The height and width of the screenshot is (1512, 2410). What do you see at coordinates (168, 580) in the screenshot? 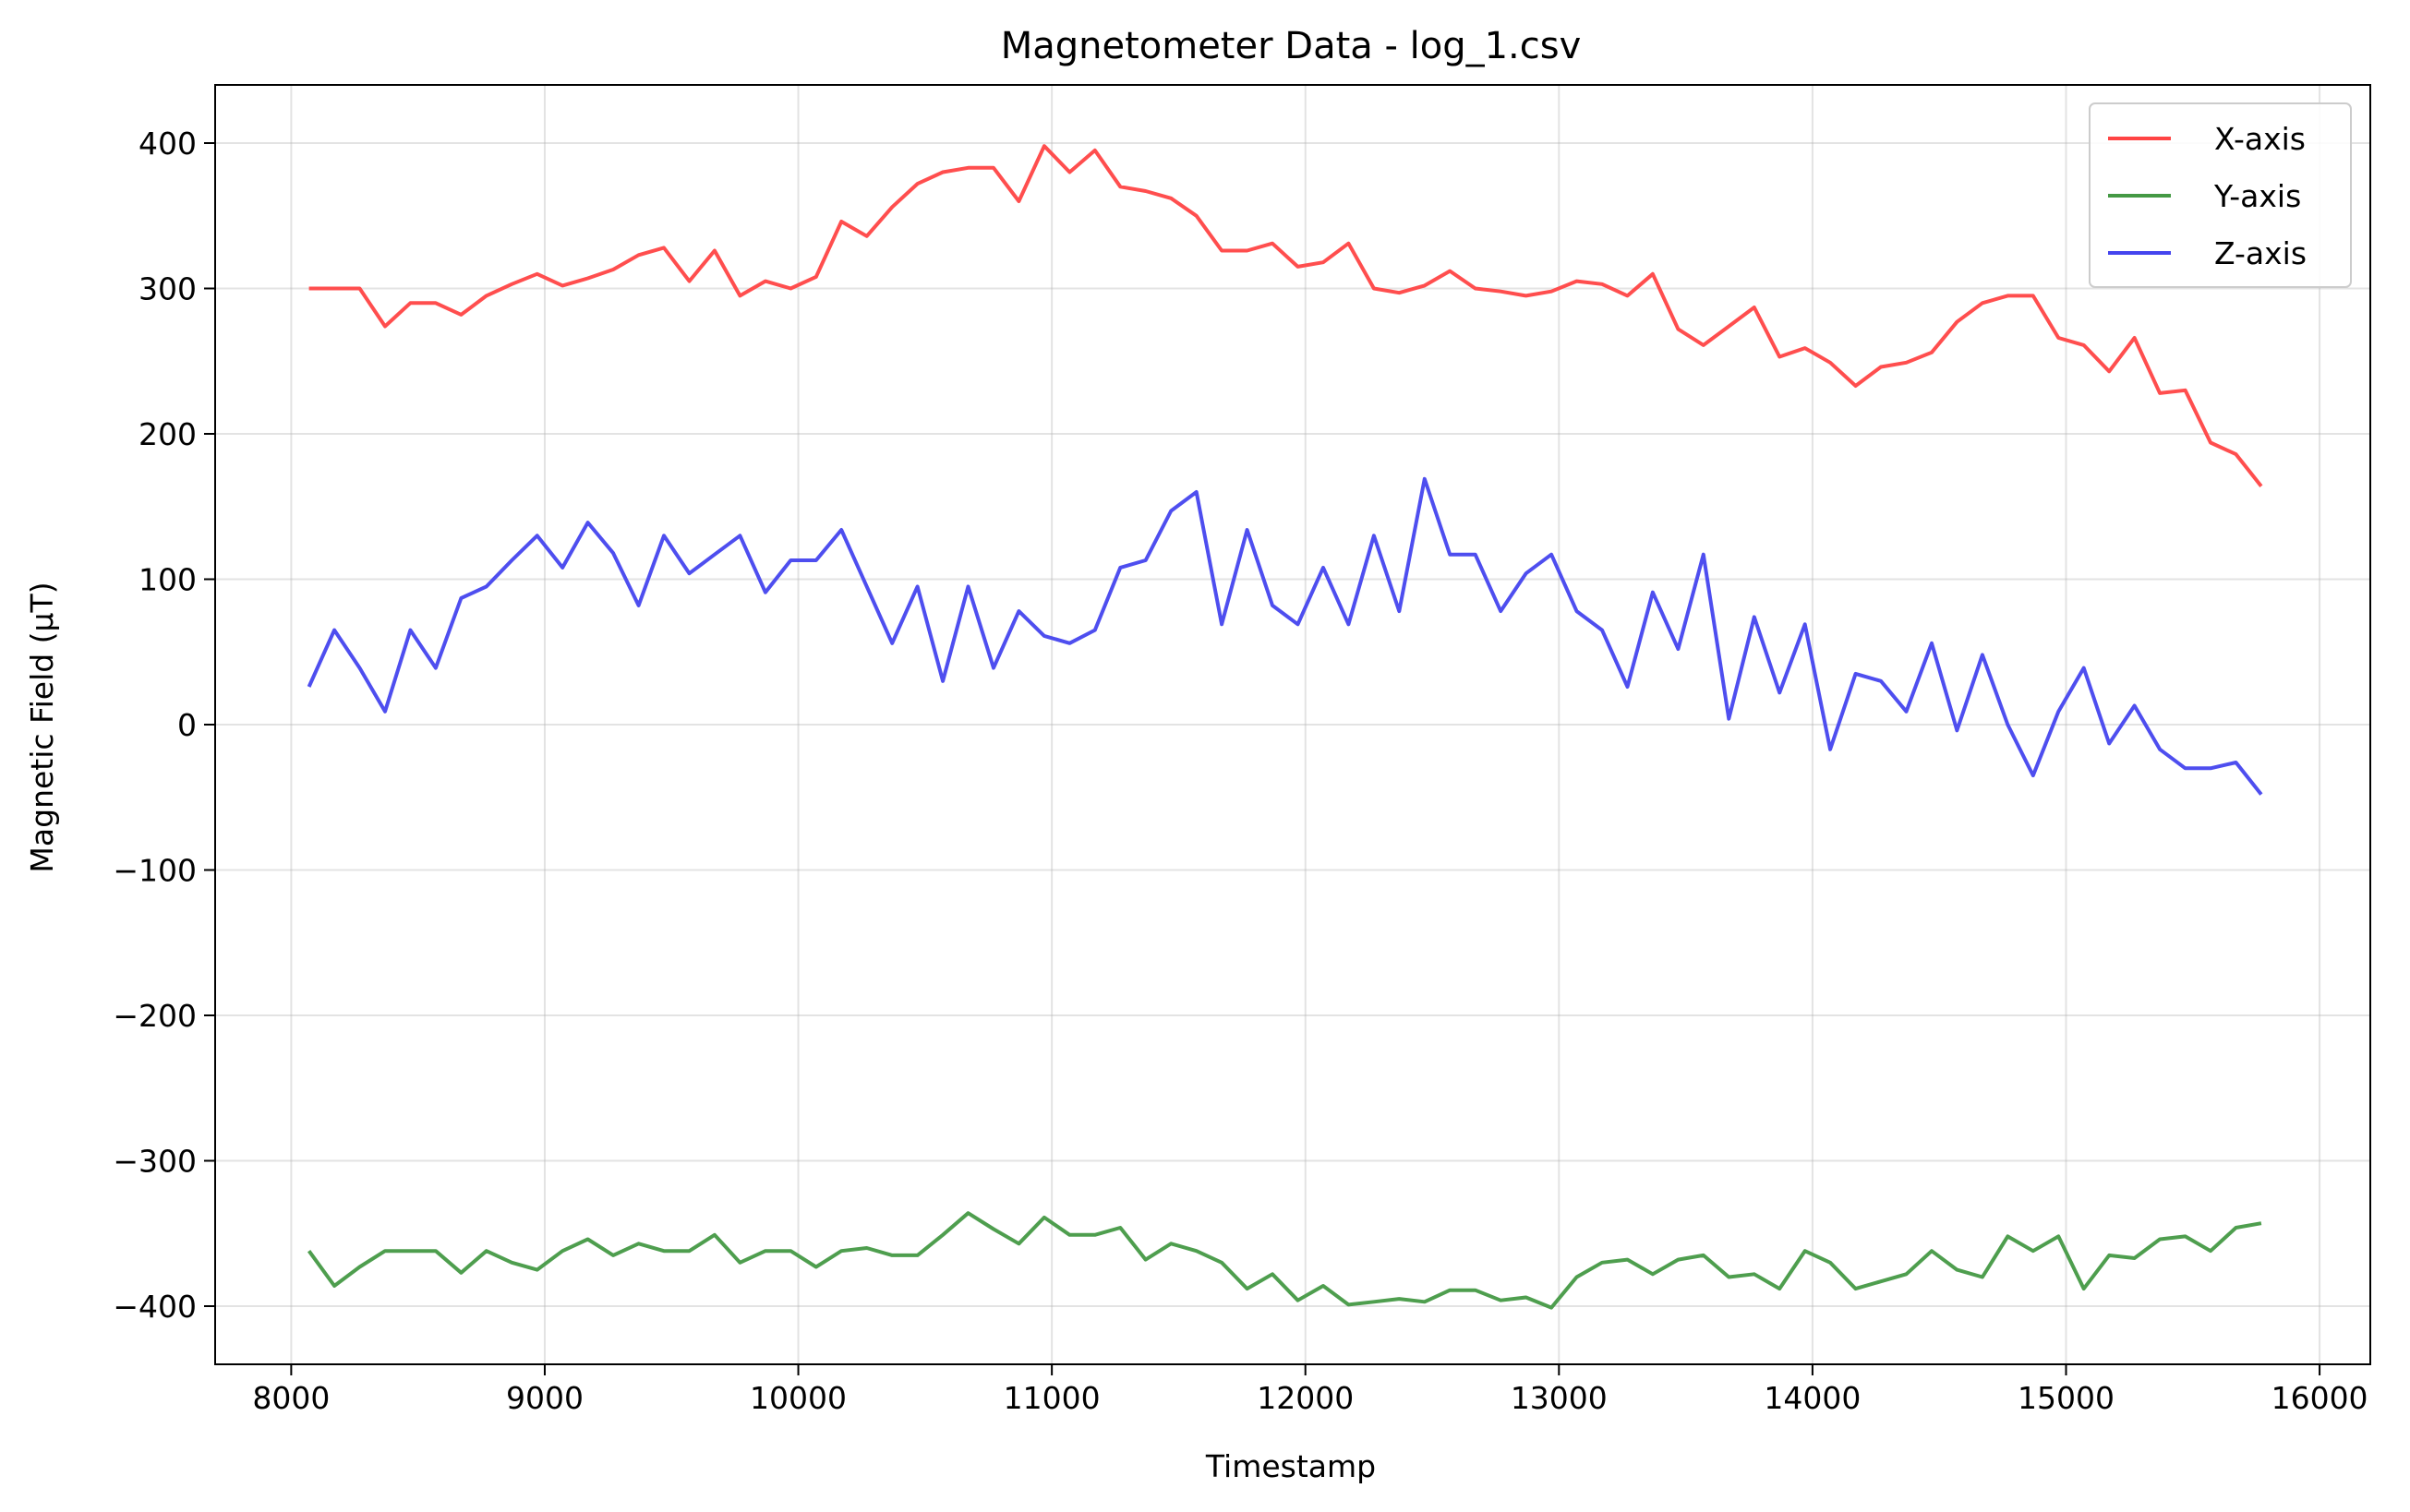
I see `y-tick-label: 100` at bounding box center [168, 580].